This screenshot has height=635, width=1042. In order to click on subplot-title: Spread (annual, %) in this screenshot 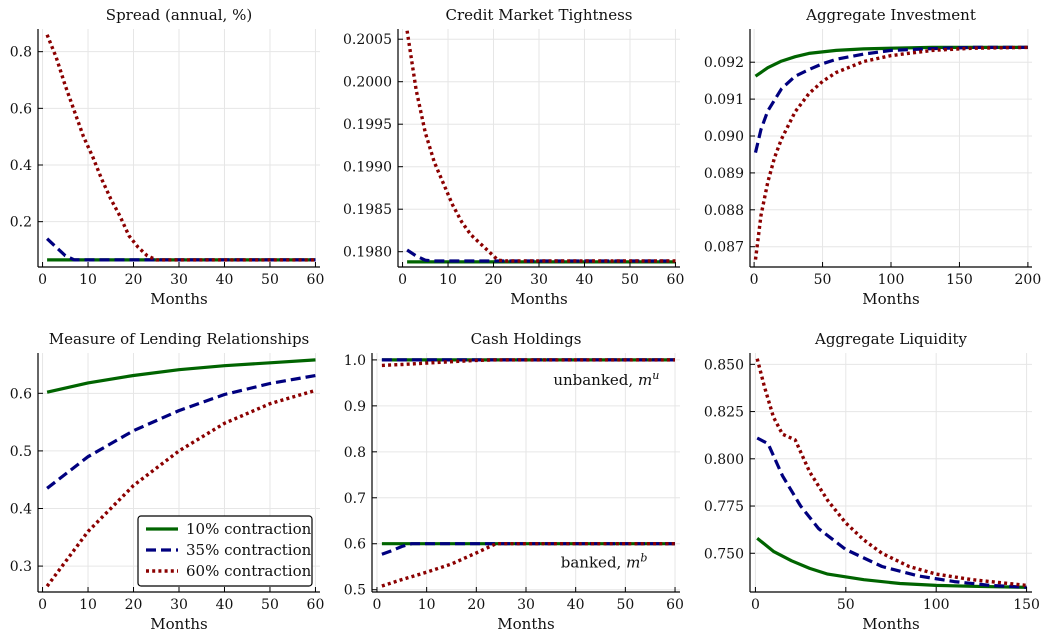, I will do `click(179, 15)`.